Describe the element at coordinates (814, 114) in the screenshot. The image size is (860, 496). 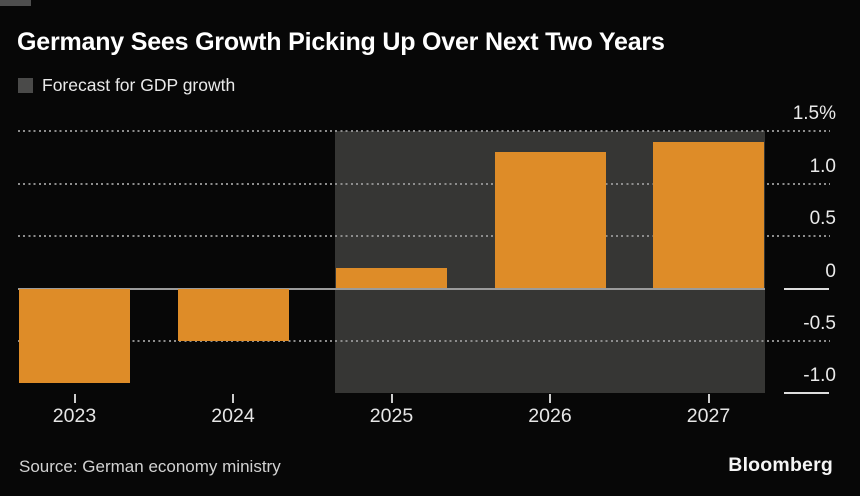
I see `y-tick-label: 1.5%` at that location.